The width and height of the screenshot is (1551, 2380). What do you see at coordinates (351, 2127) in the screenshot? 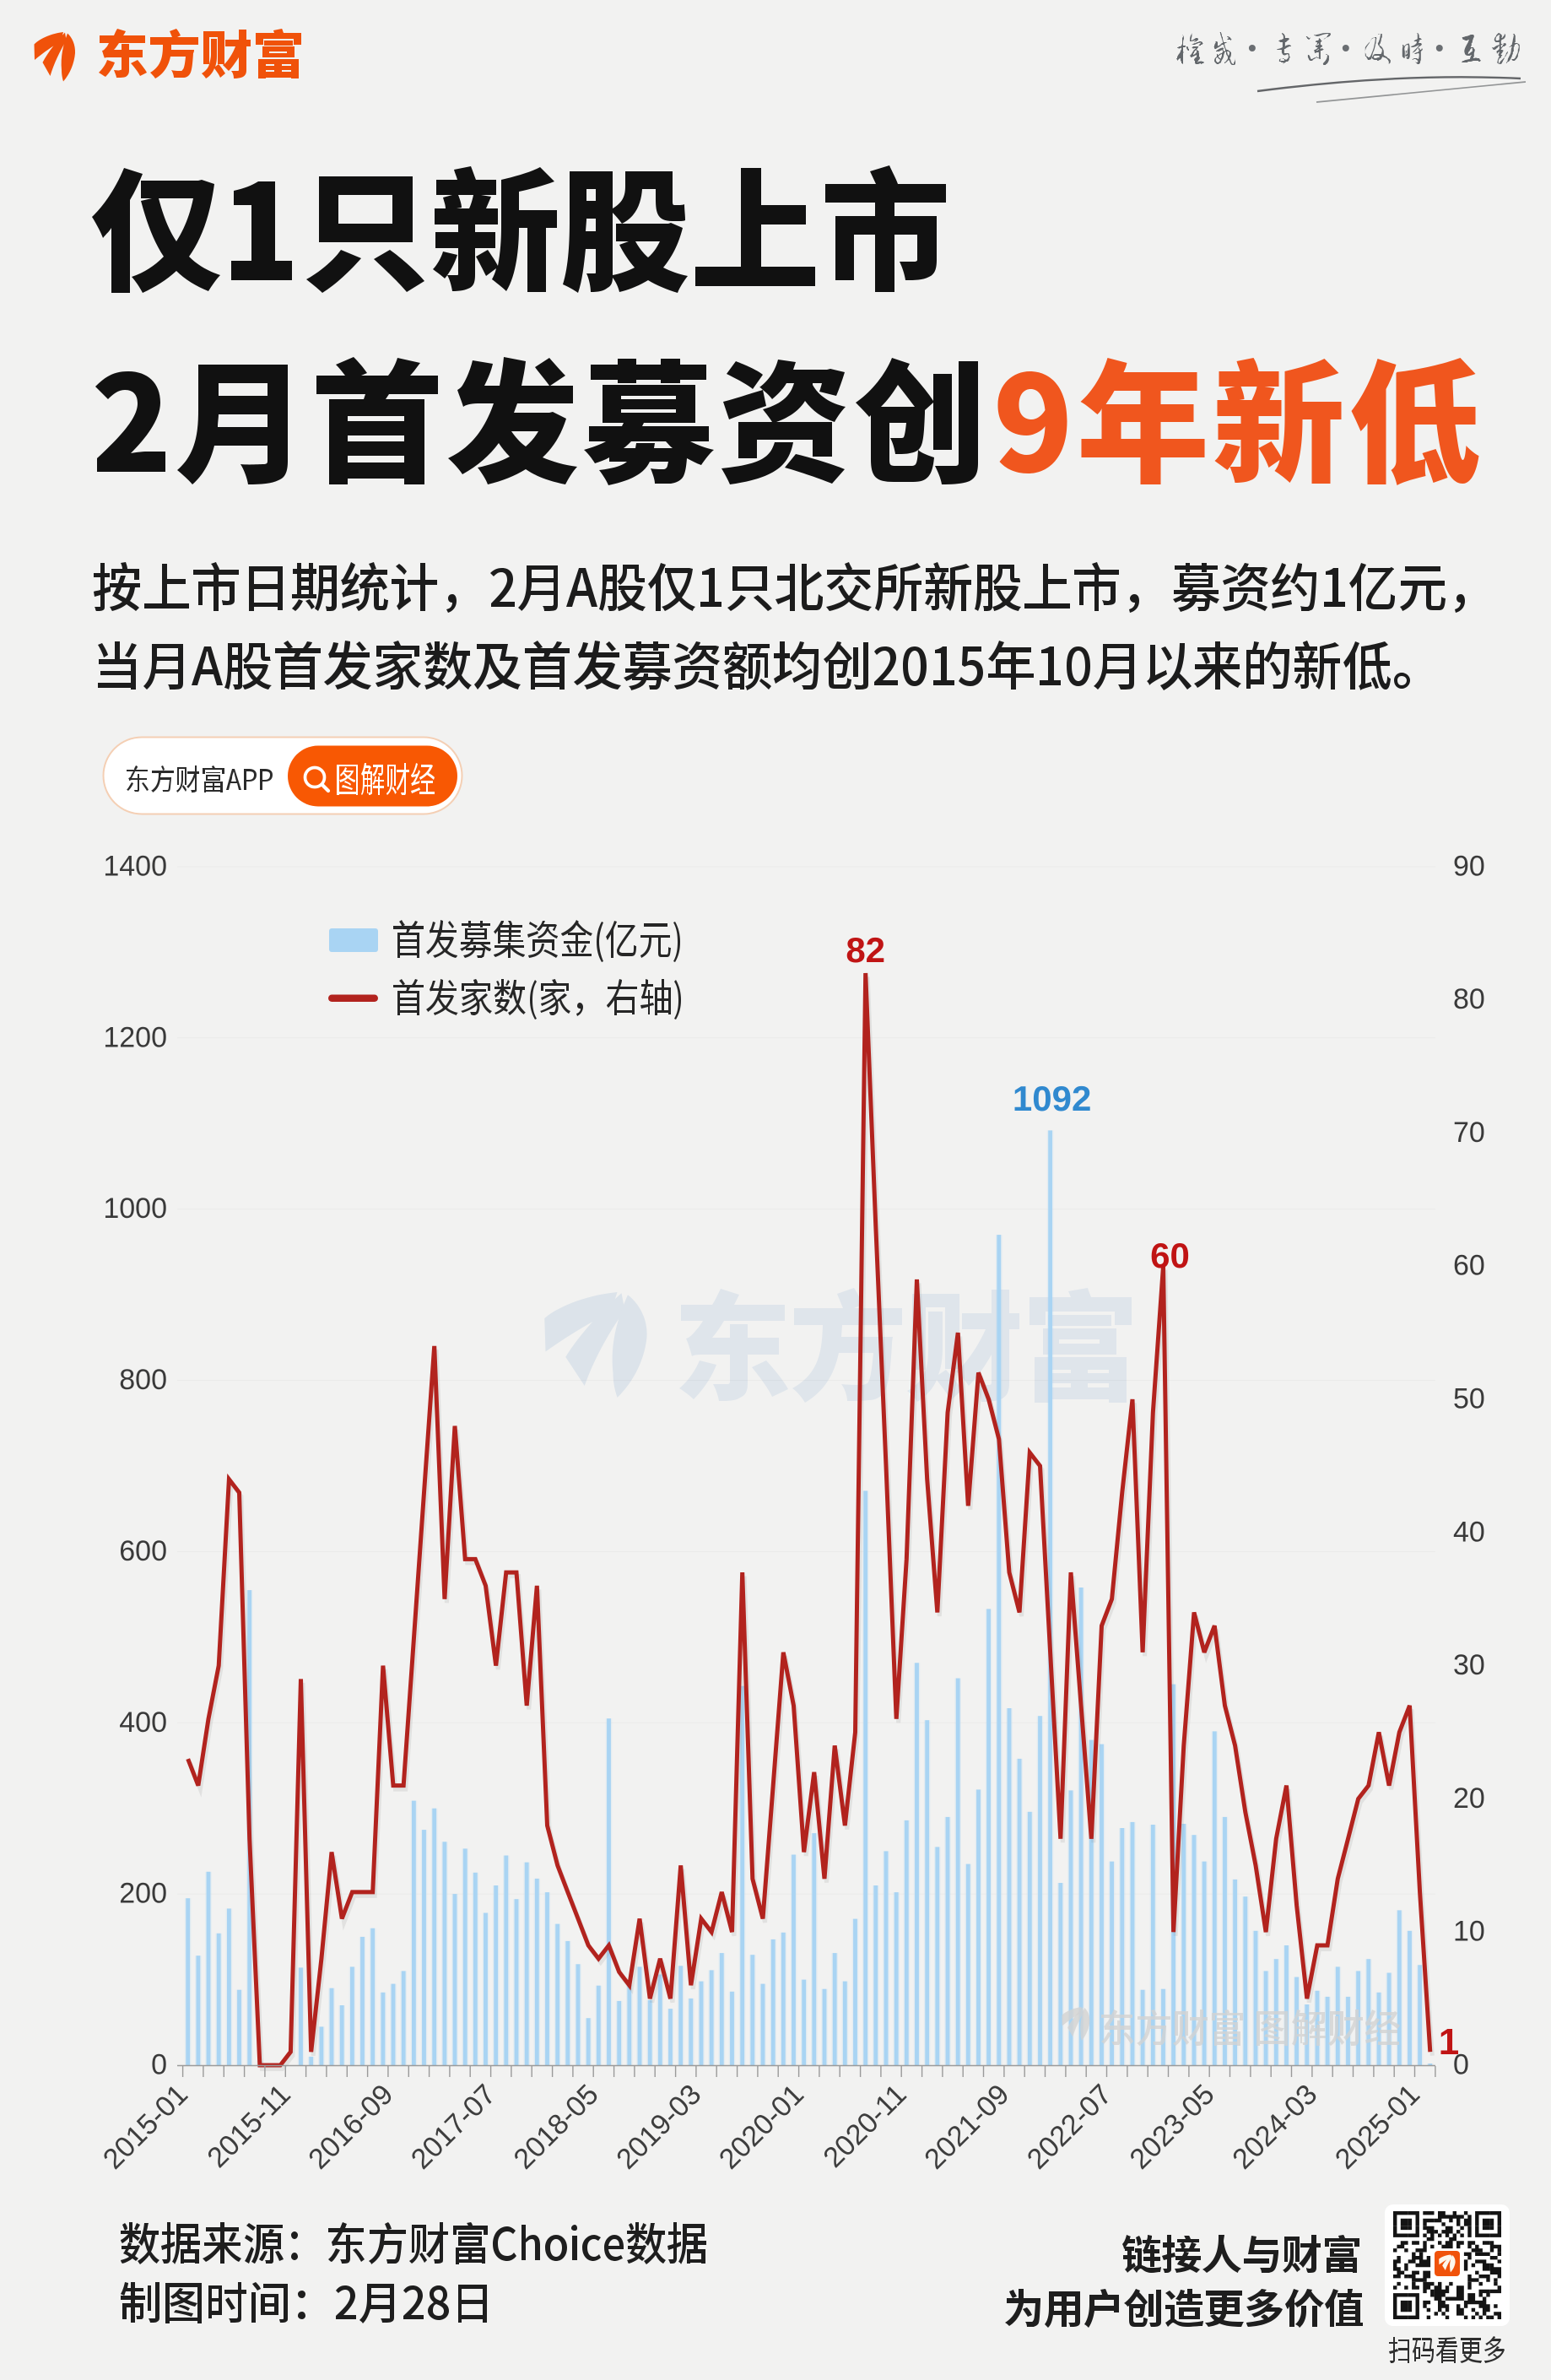
I see `svg-text: 2016-09` at bounding box center [351, 2127].